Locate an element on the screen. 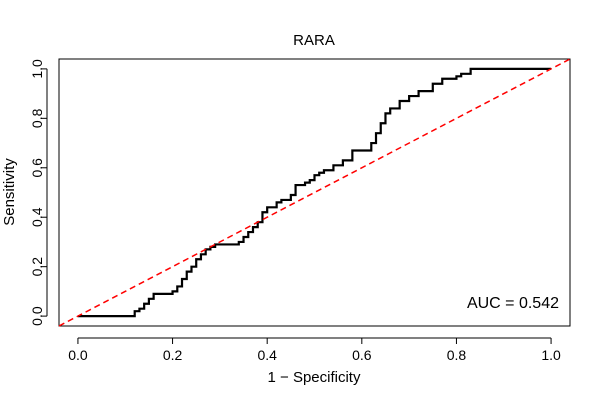 This screenshot has height=400, width=600. y-tick-label: 0.6 is located at coordinates (37, 168).